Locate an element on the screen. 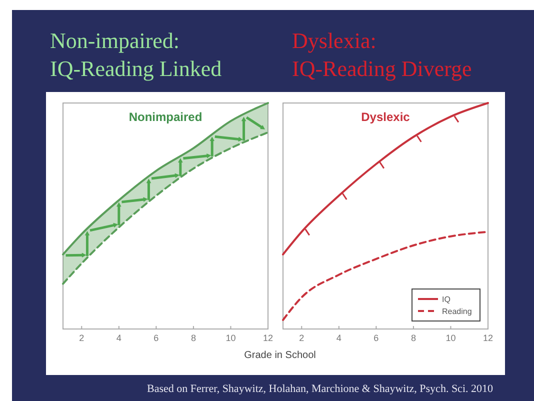 The width and height of the screenshot is (534, 401). chart-title: Dyslexia: is located at coordinates (334, 40).